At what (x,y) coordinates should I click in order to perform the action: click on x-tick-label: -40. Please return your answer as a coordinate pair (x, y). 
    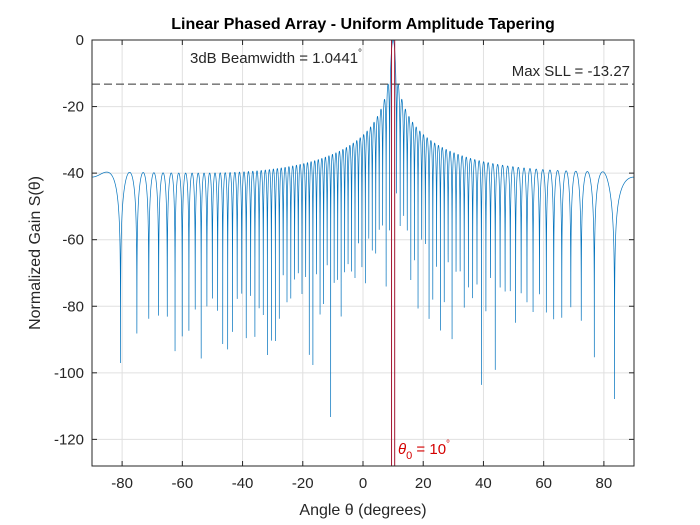
    Looking at the image, I should click on (243, 483).